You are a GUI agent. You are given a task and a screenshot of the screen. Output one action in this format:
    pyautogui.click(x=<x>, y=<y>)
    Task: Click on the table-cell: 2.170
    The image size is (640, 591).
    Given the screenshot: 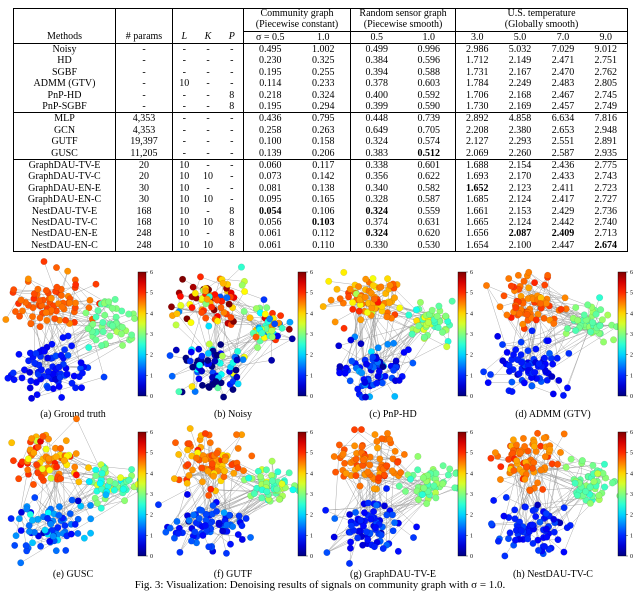 What is the action you would take?
    pyautogui.click(x=520, y=177)
    